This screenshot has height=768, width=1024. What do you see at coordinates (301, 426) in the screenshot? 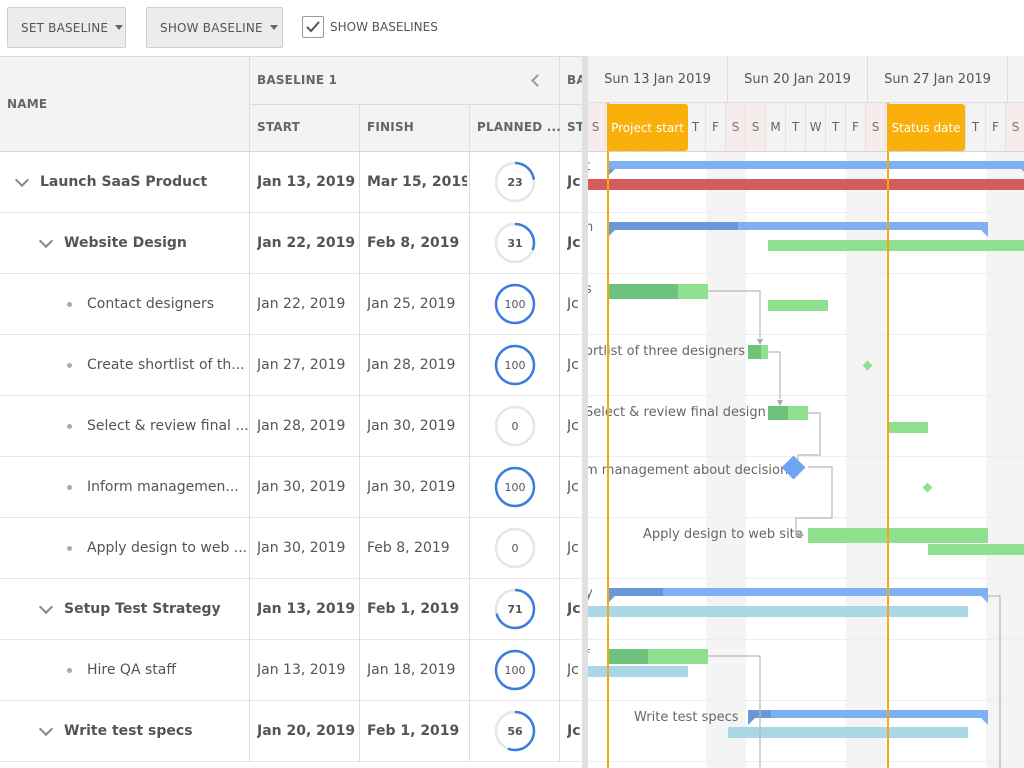
I see `start-cell: Jan 28, 2019` at bounding box center [301, 426].